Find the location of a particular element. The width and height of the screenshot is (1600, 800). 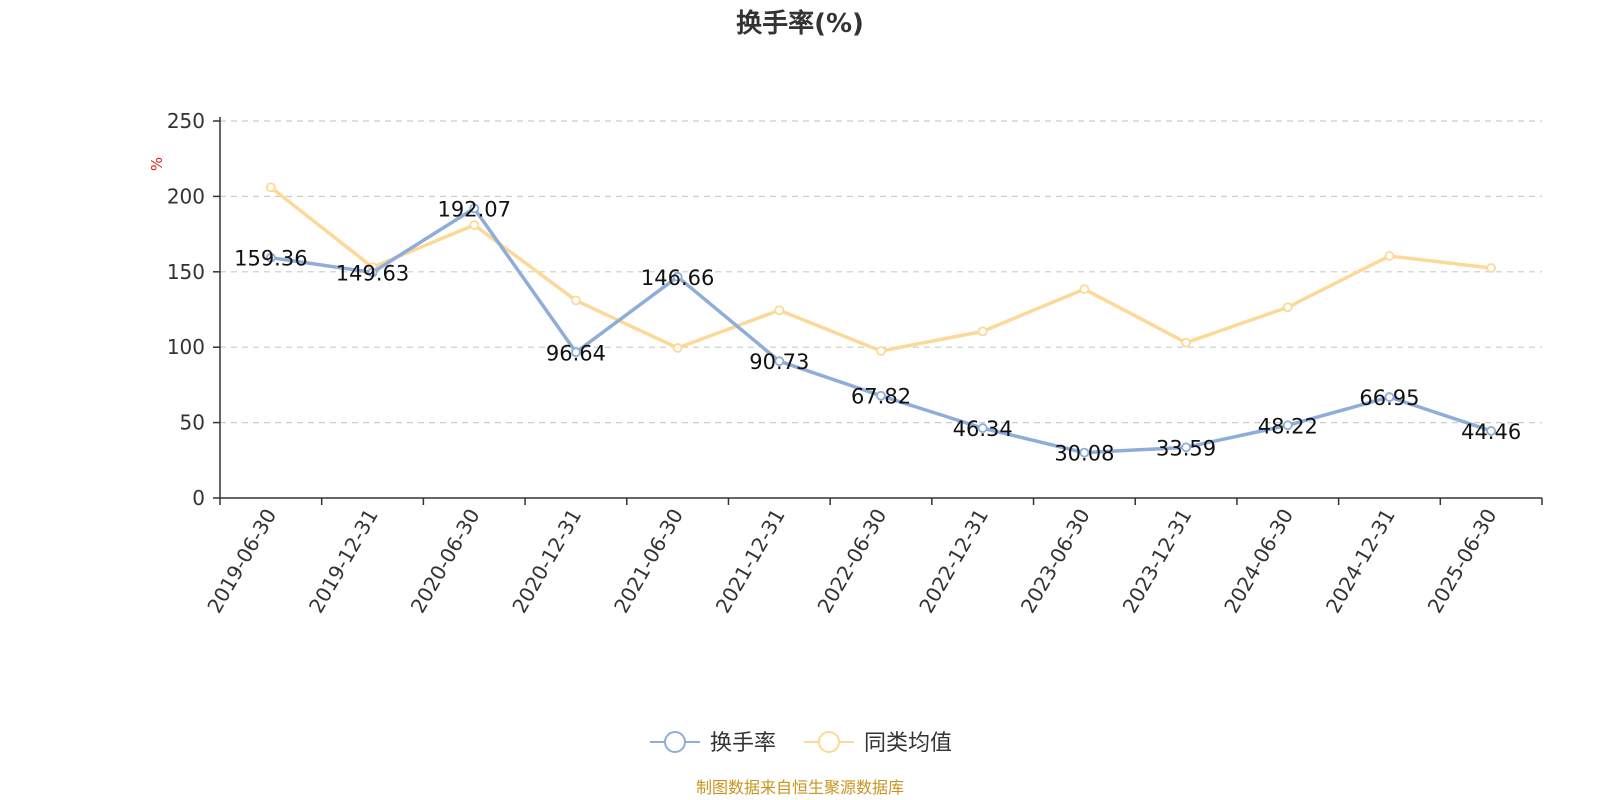

x-tick-label: 2019-12-31 is located at coordinates (343, 561).